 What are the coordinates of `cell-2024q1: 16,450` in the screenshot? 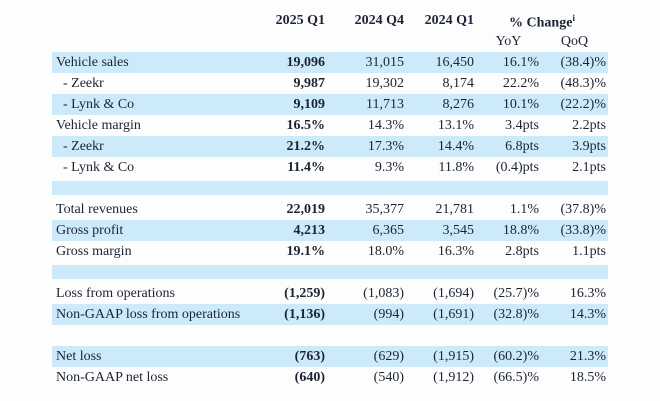 It's located at (455, 62).